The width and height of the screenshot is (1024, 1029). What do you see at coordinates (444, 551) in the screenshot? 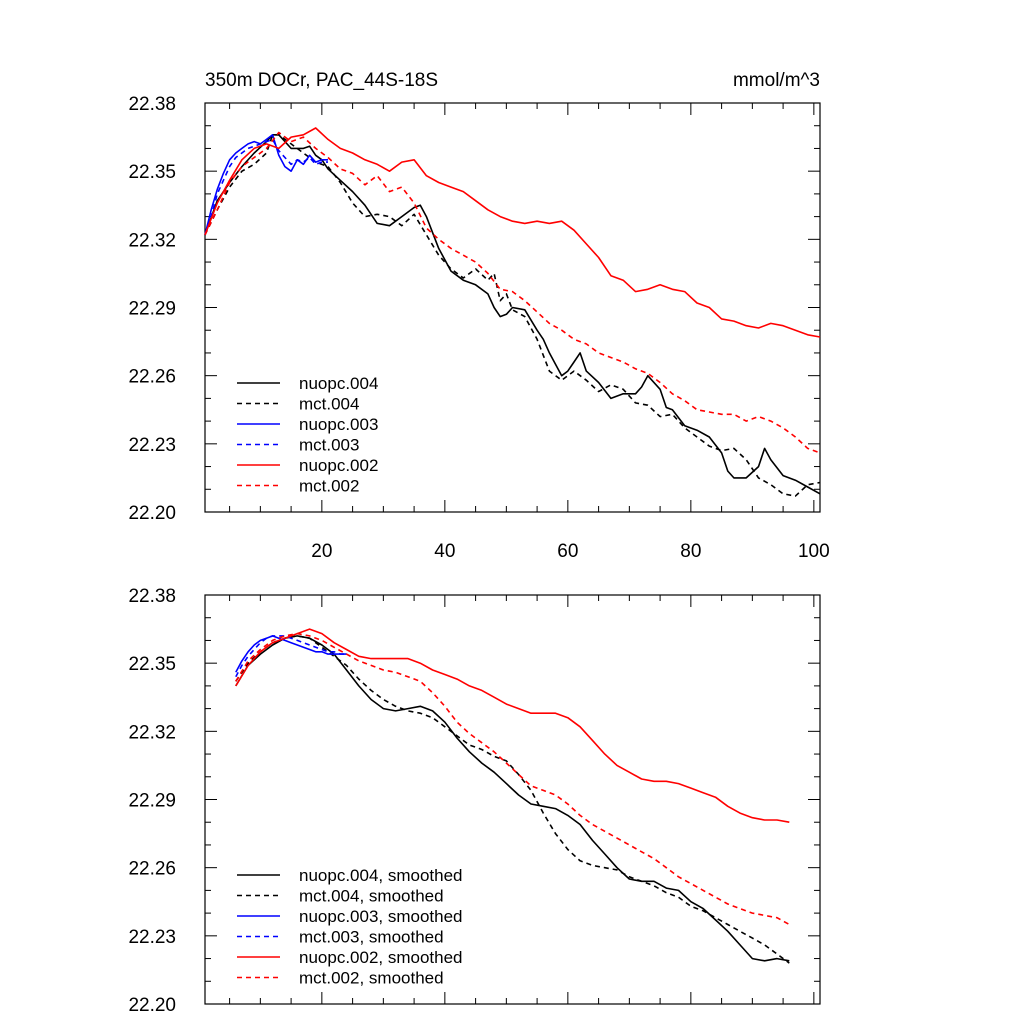
I see `x-tick-label: 40` at bounding box center [444, 551].